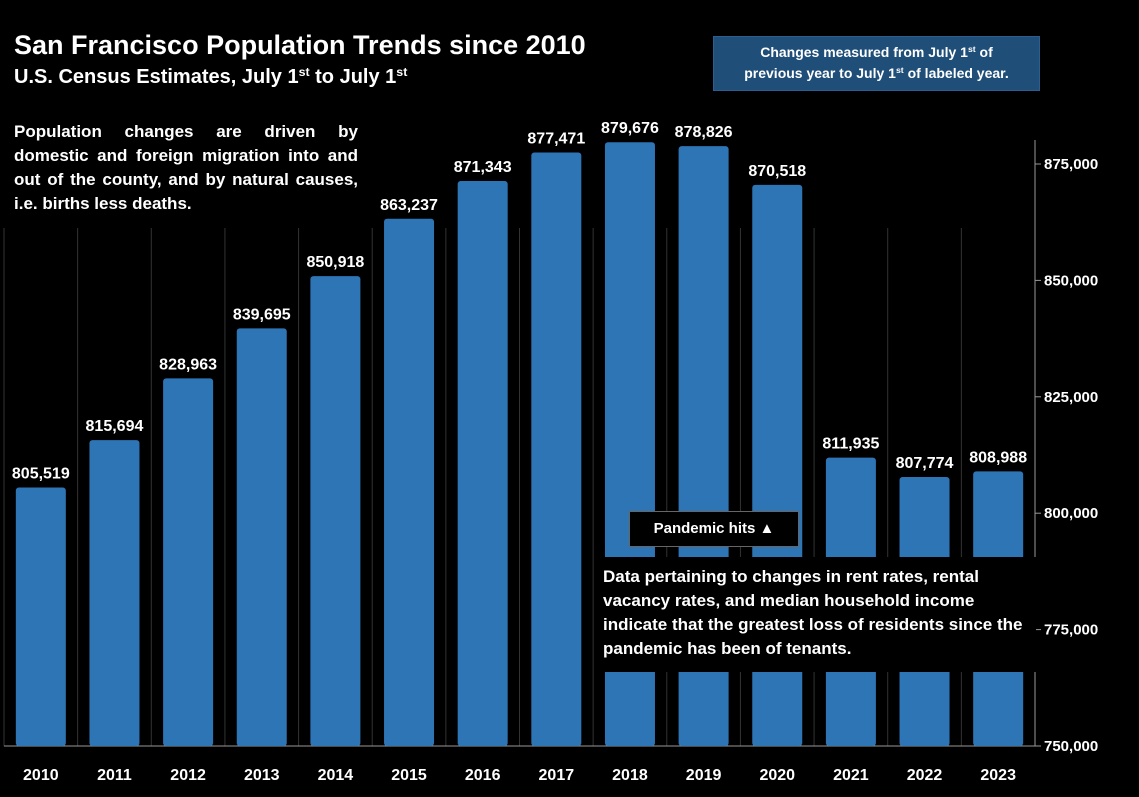 This screenshot has height=797, width=1139. What do you see at coordinates (704, 775) in the screenshot?
I see `x-tick-label: 2019` at bounding box center [704, 775].